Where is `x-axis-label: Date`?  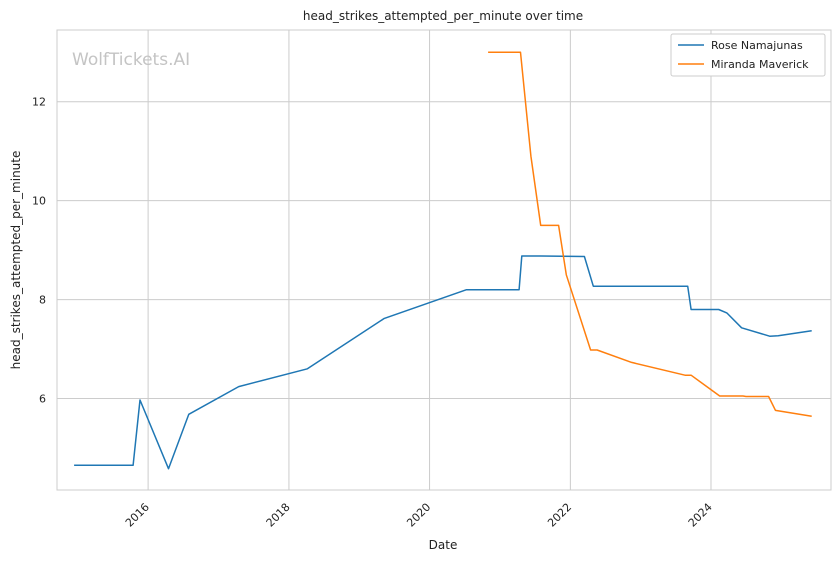
x-axis-label: Date is located at coordinates (443, 545).